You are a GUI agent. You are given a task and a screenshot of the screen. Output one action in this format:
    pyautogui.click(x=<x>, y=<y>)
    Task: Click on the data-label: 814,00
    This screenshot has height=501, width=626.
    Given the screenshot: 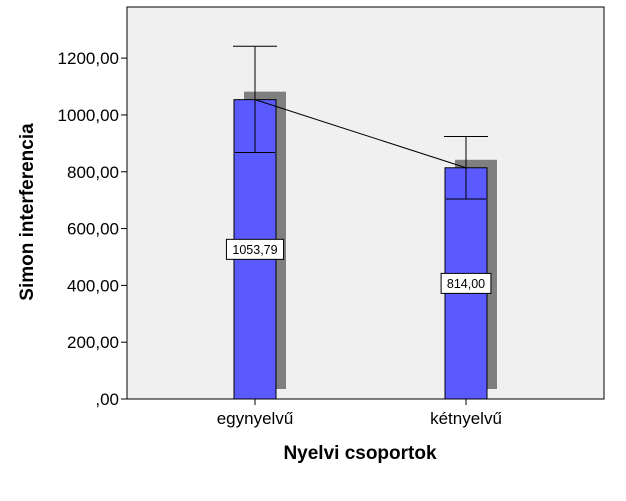 What is the action you would take?
    pyautogui.click(x=466, y=284)
    